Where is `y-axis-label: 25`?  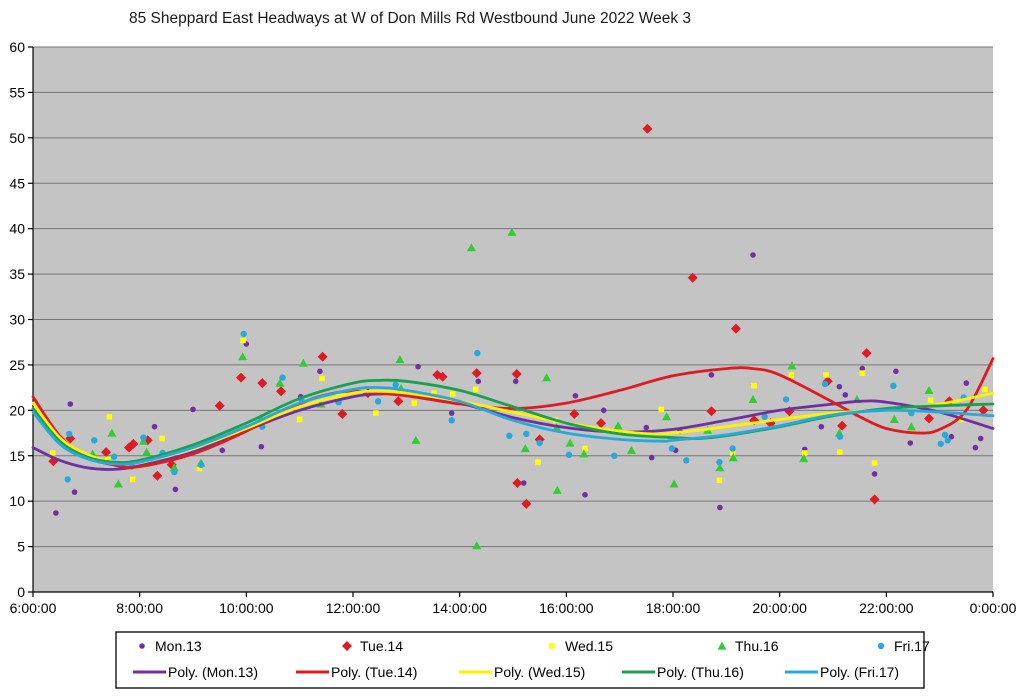
y-axis-label: 25 is located at coordinates (17, 365).